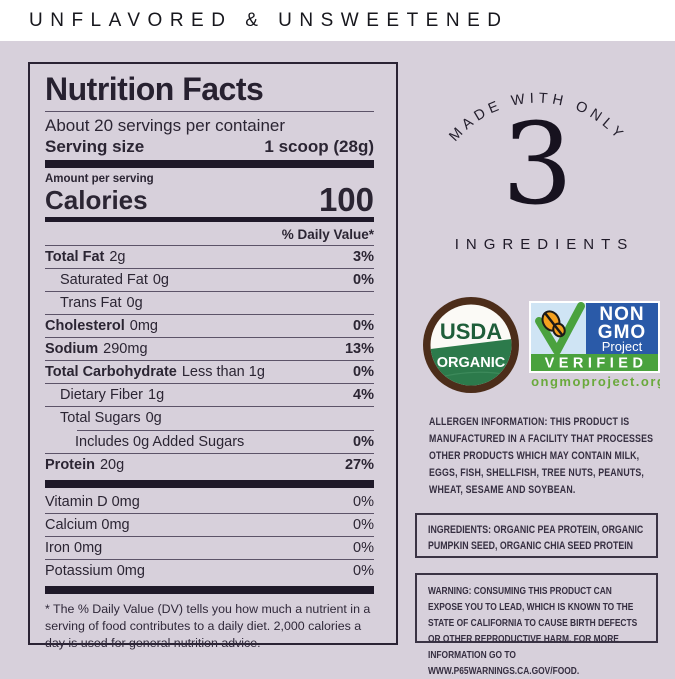 Image resolution: width=675 pixels, height=679 pixels. What do you see at coordinates (209, 257) in the screenshot?
I see `nutrient-row-total-fat: Total Fat 2g 3%` at bounding box center [209, 257].